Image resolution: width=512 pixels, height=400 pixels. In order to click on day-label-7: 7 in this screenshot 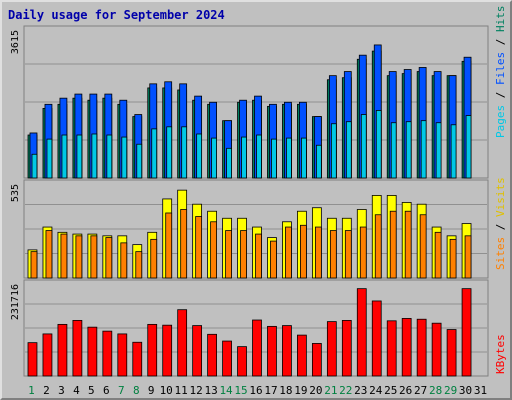, I will do `click(121, 390)`.